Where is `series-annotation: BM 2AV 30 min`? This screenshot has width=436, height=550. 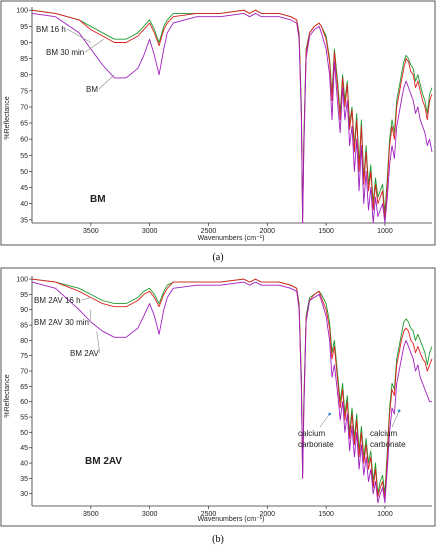
series-annotation: BM 2AV 30 min is located at coordinates (61, 322).